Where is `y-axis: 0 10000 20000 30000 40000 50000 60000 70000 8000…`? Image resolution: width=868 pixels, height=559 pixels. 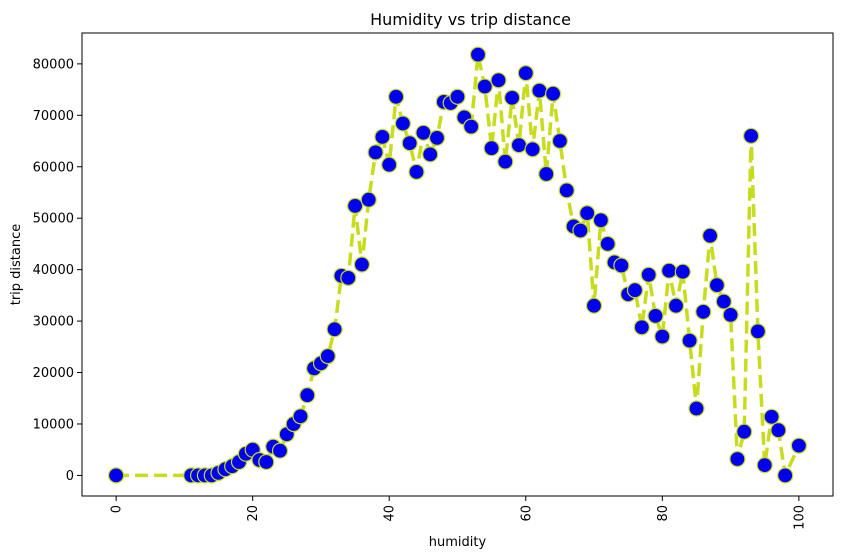 y-axis: 0 10000 20000 30000 40000 50000 60000 70000 8000… is located at coordinates (57, 270).